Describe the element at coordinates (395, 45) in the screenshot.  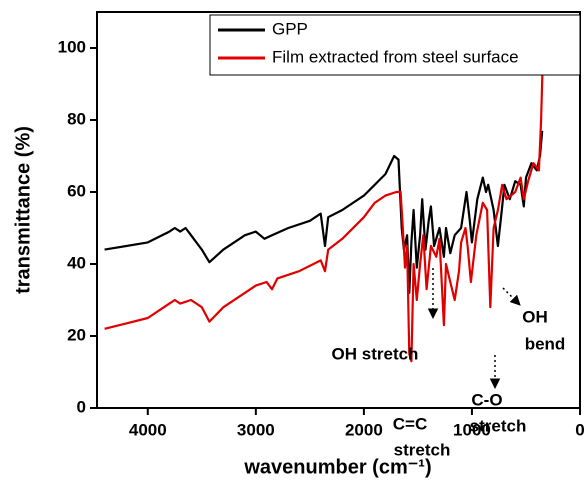
I see `legend-box` at that location.